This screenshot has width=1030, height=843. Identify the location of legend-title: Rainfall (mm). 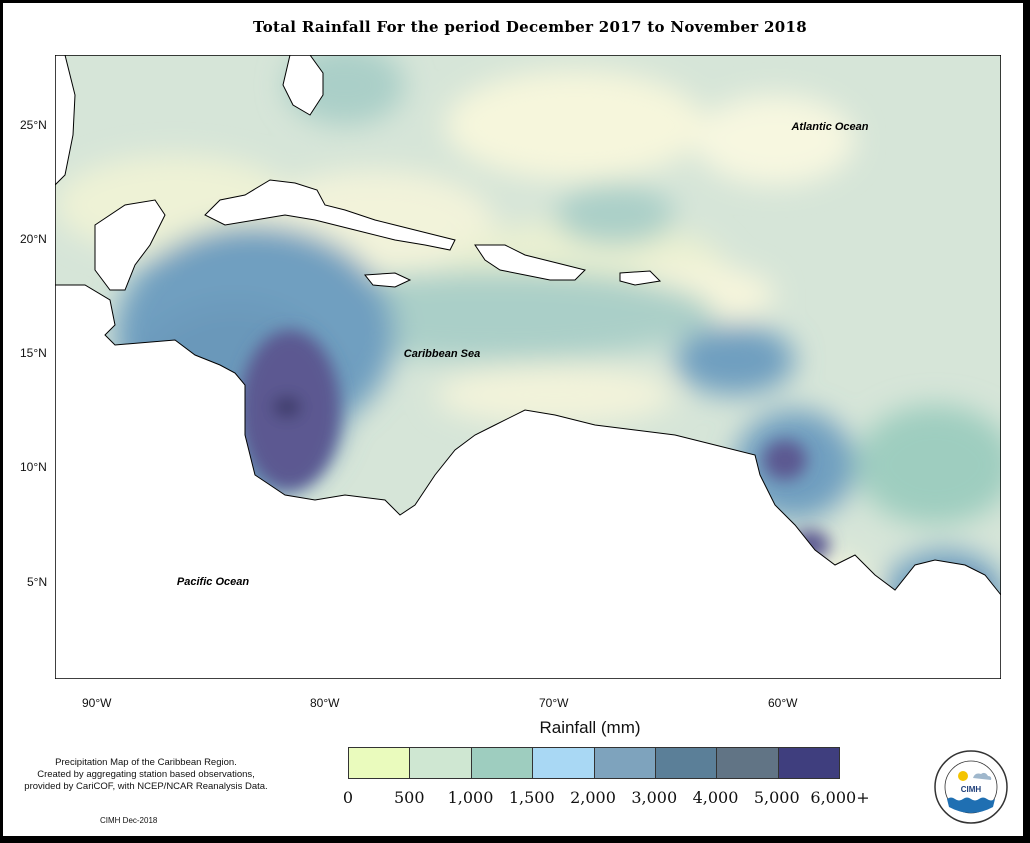
(590, 727).